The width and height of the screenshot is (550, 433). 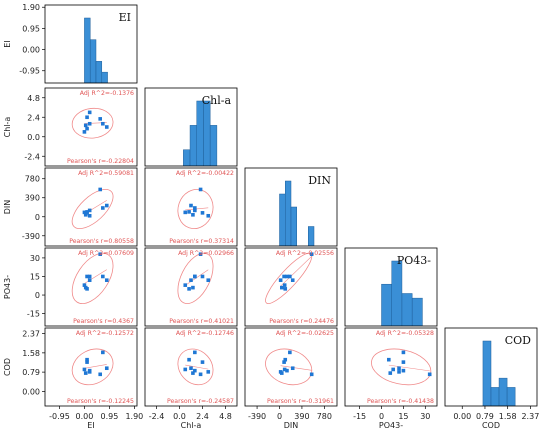 What do you see at coordinates (32, 198) in the screenshot?
I see `y-tick-label: 390` at bounding box center [32, 198].